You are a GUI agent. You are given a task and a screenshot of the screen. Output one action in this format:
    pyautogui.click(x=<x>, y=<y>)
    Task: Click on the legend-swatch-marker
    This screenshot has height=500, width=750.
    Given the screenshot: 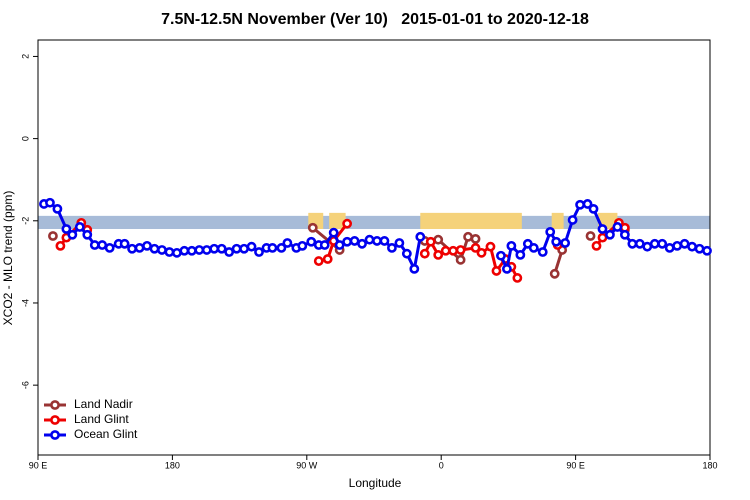 What is the action you would take?
    pyautogui.click(x=55, y=405)
    